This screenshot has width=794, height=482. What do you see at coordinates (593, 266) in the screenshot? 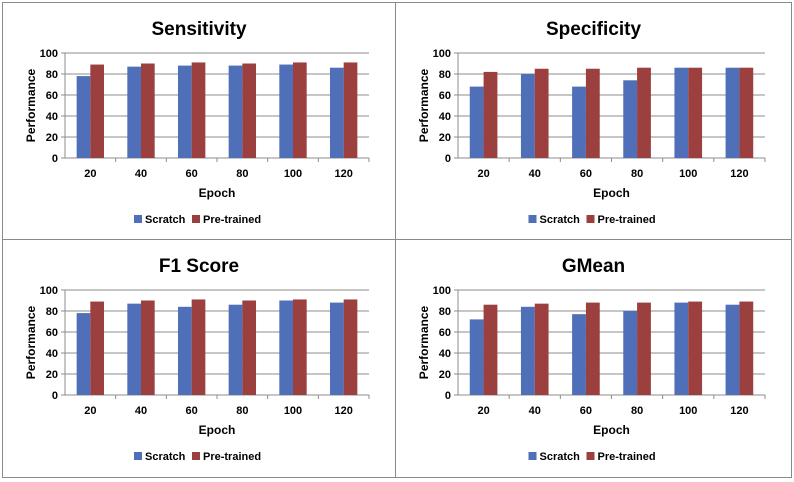
I see `chart-title: GMean` at bounding box center [593, 266].